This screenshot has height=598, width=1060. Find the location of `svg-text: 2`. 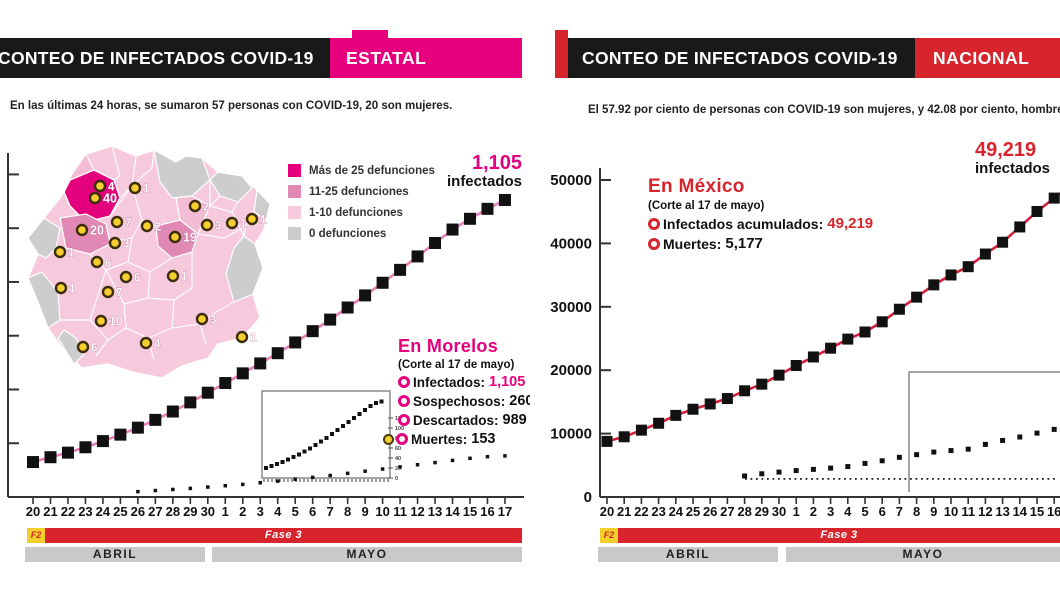

svg-text: 2 is located at coordinates (206, 208).